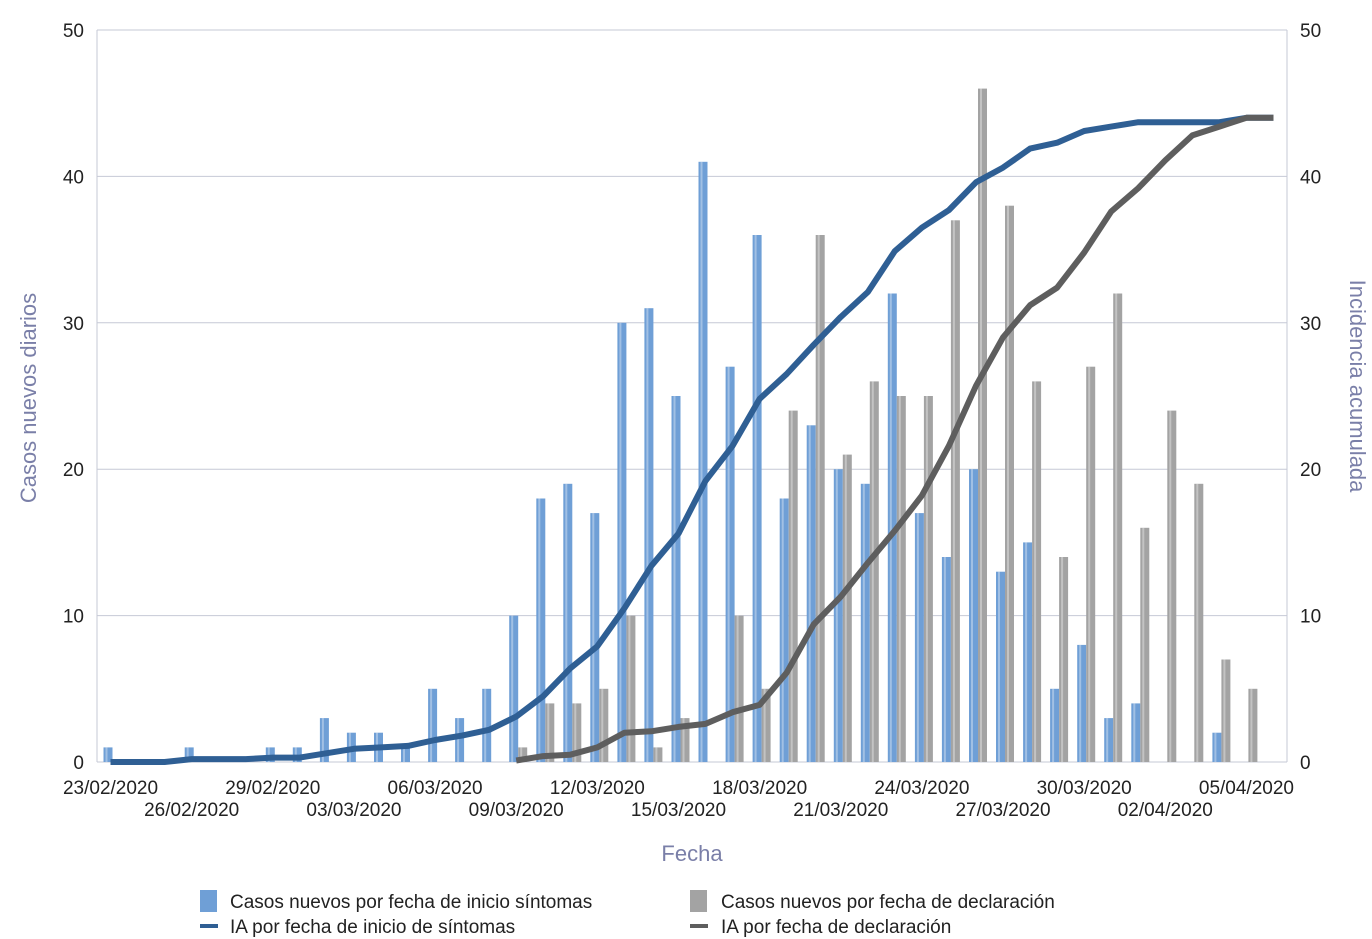 This screenshot has height=939, width=1372. Describe the element at coordinates (272, 788) in the screenshot. I see `x-tick-label: 29/02/2020` at that location.